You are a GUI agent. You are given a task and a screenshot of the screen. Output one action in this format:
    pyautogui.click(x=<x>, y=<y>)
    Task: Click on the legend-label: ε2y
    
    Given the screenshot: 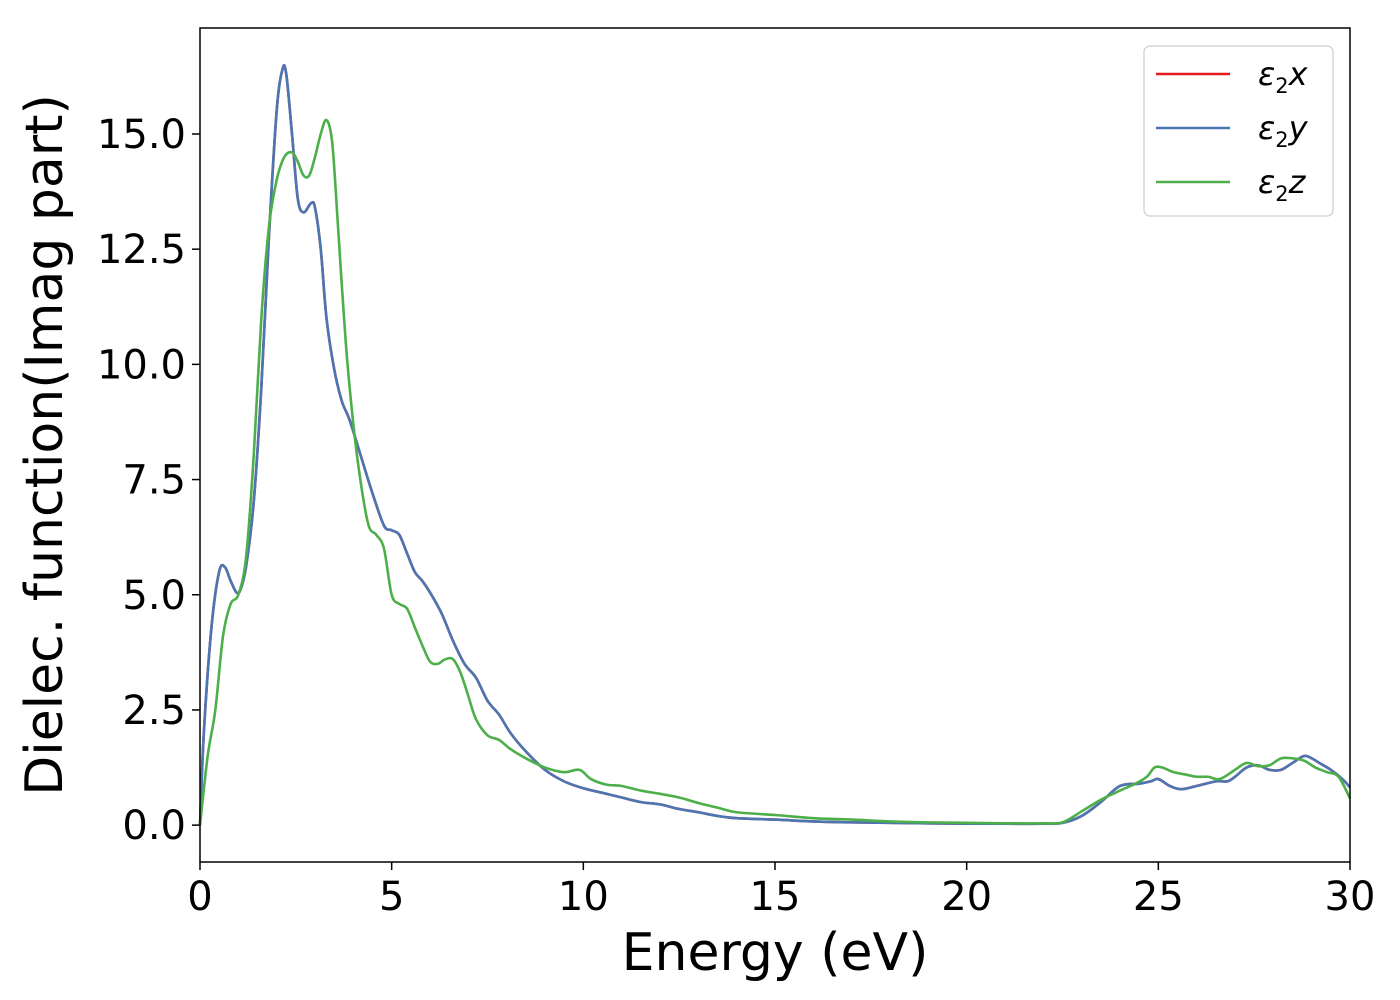 What is the action you would take?
    pyautogui.click(x=1283, y=130)
    